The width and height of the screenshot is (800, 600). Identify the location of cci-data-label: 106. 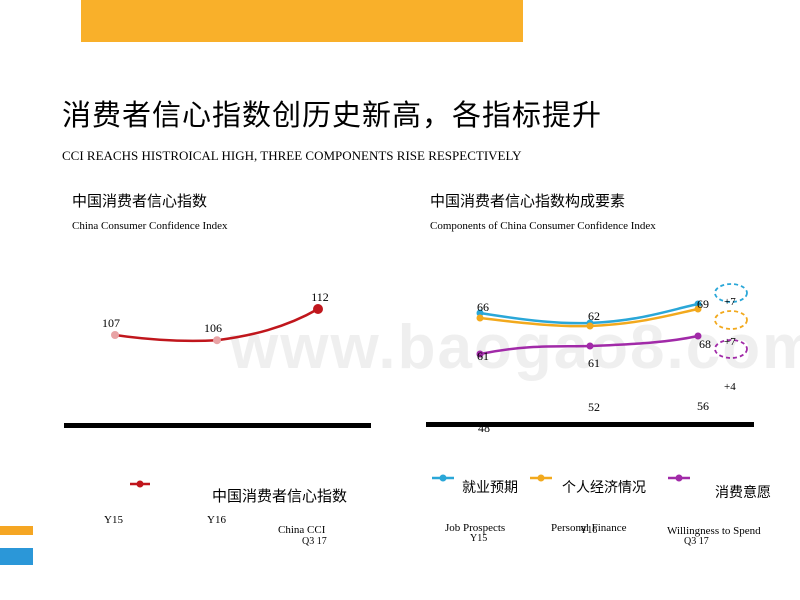
(213, 328).